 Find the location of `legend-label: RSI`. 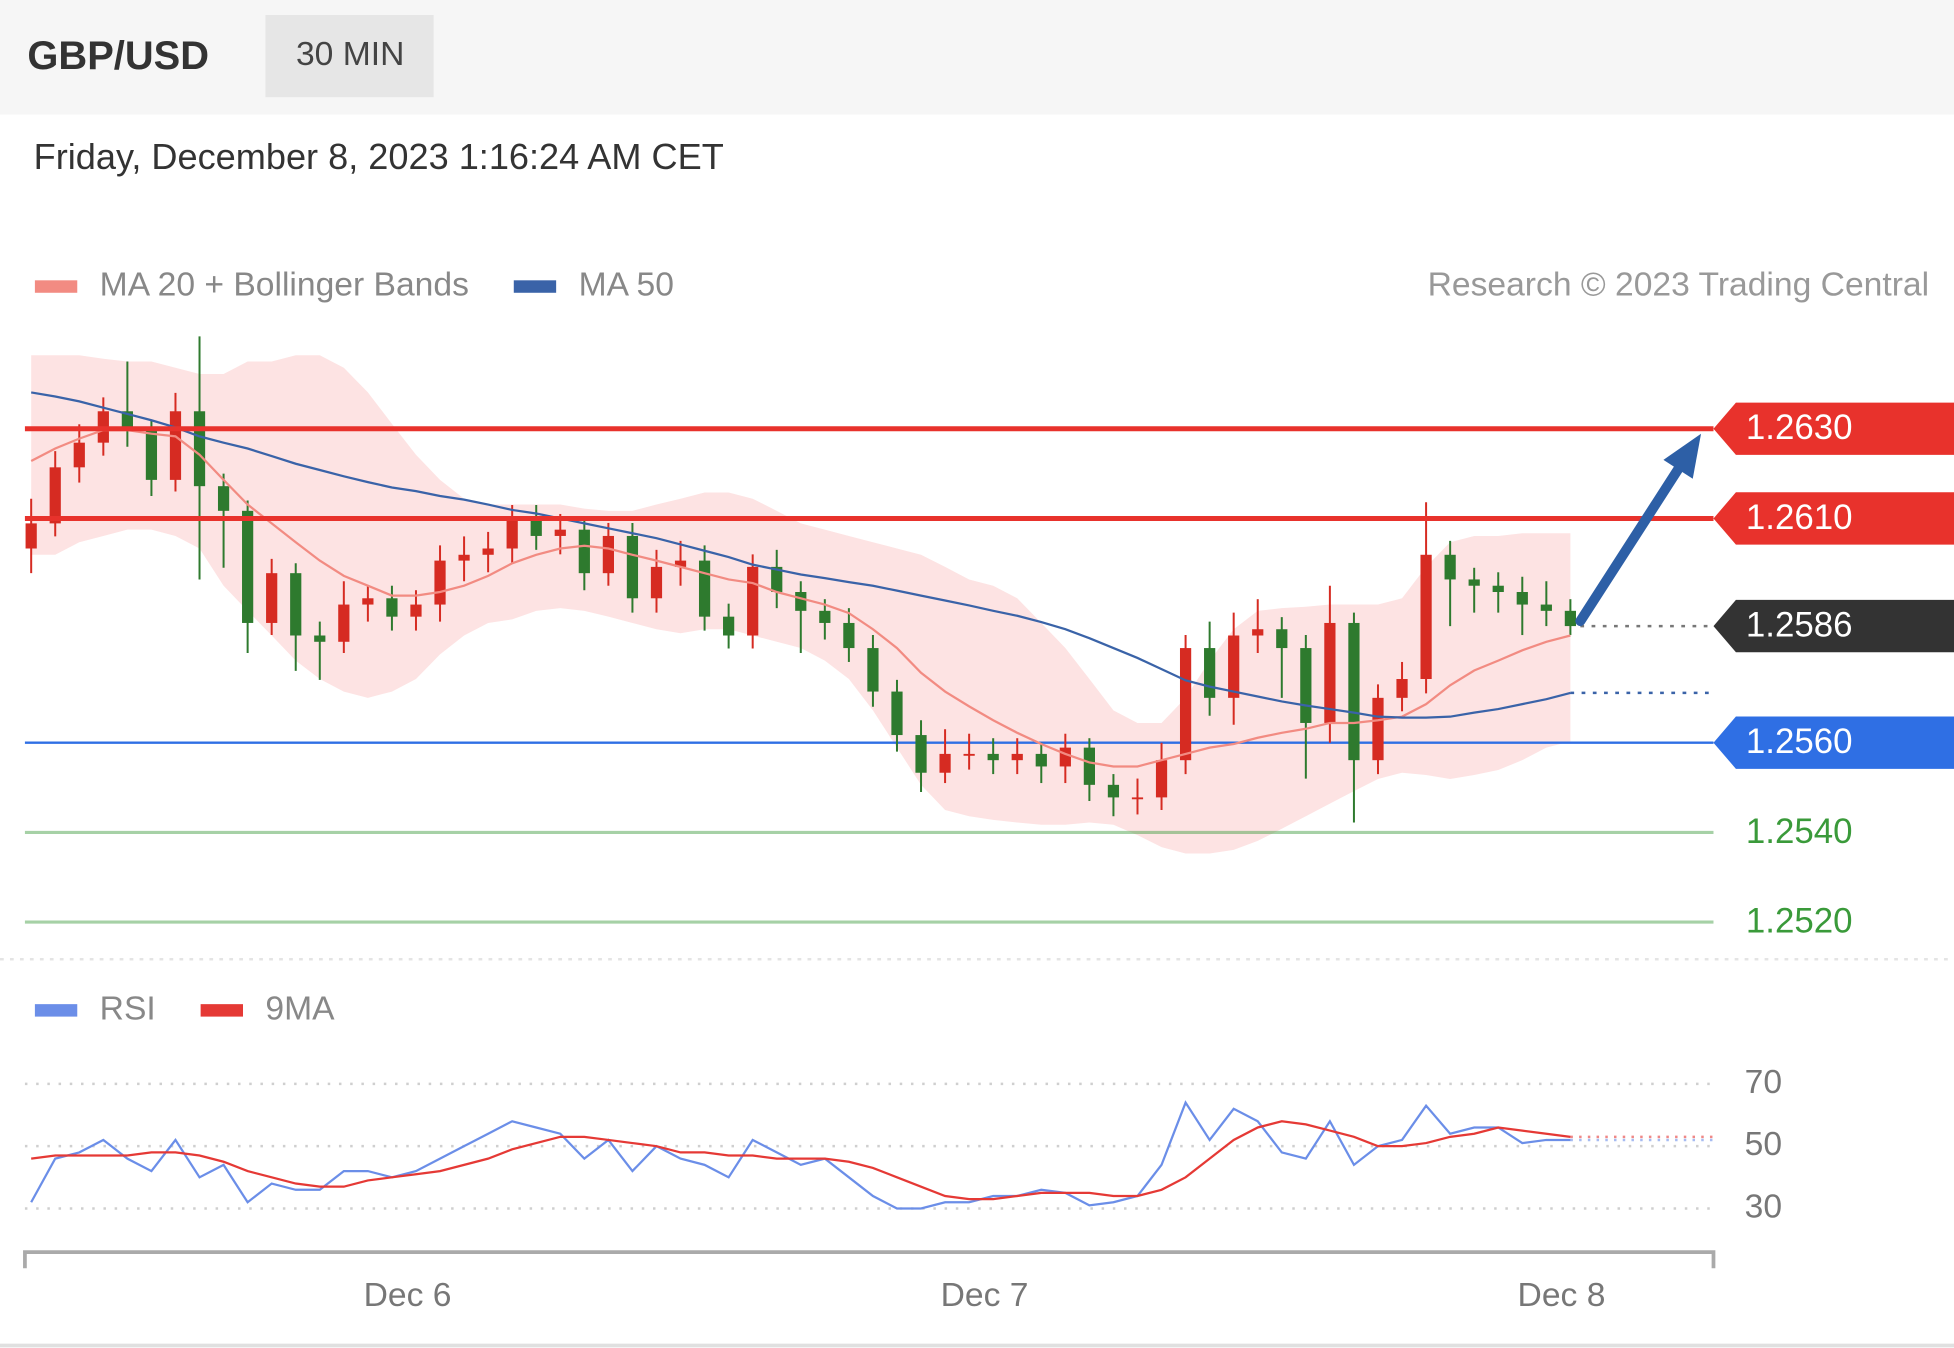

legend-label: RSI is located at coordinates (128, 1008).